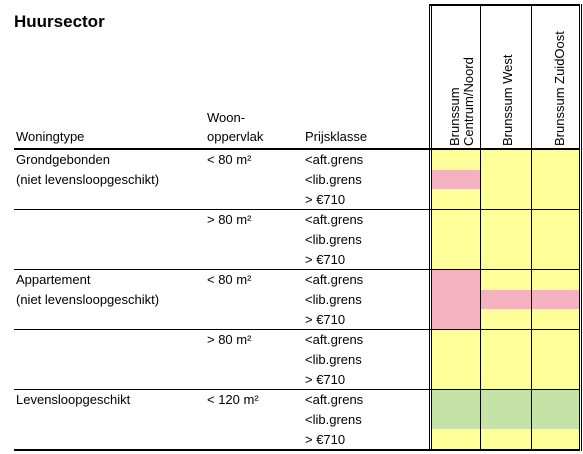 This screenshot has height=454, width=583. Describe the element at coordinates (73, 399) in the screenshot. I see `row-type: Levensloopgeschikt` at that location.